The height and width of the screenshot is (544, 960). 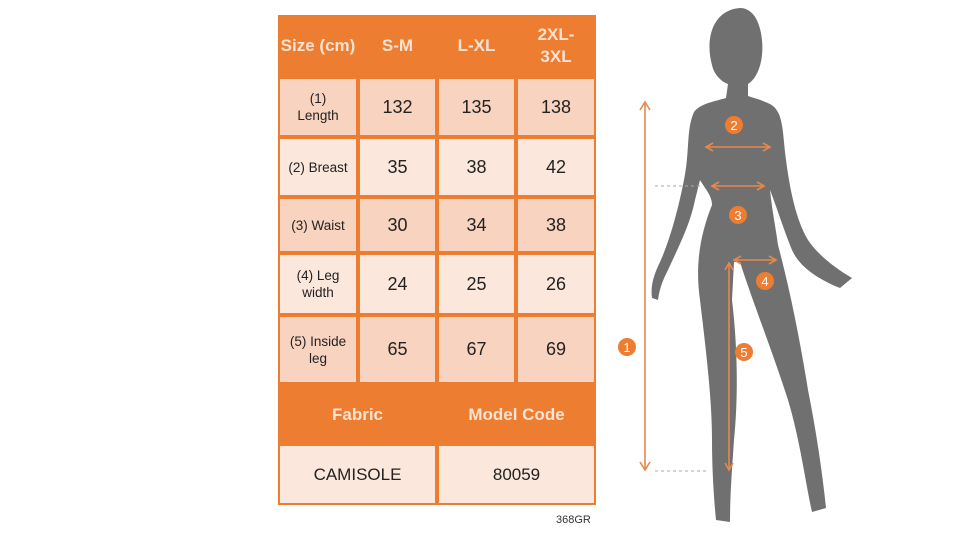 I want to click on table-cell: 135, so click(x=476, y=107).